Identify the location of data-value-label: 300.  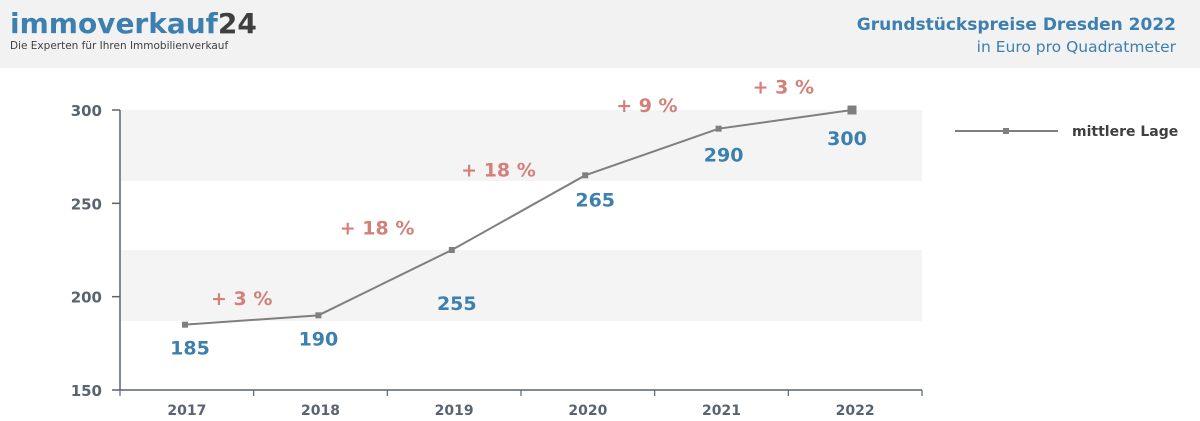
(847, 139).